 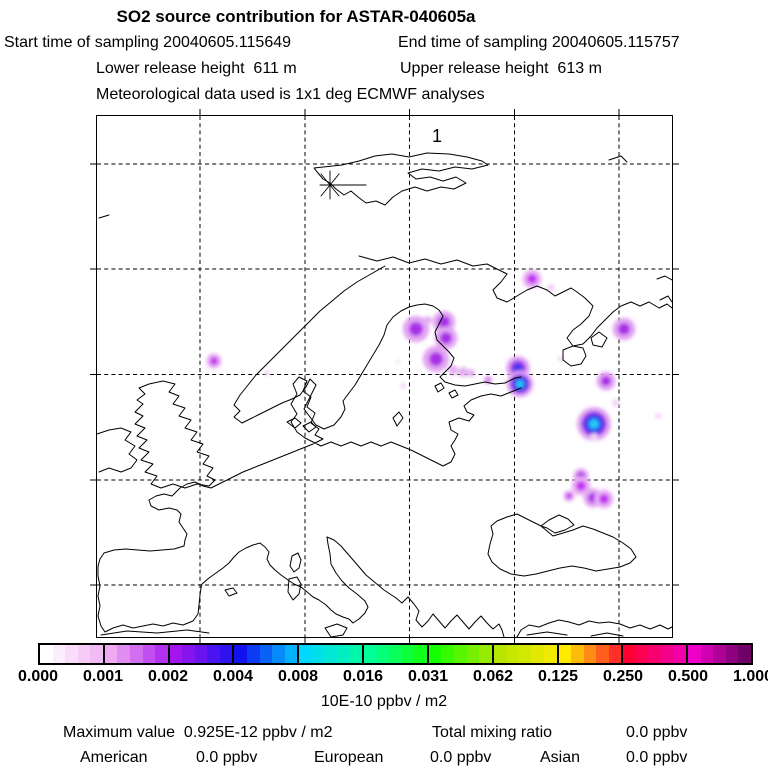 I want to click on colorbar-tick-label: 0.004, so click(x=233, y=676).